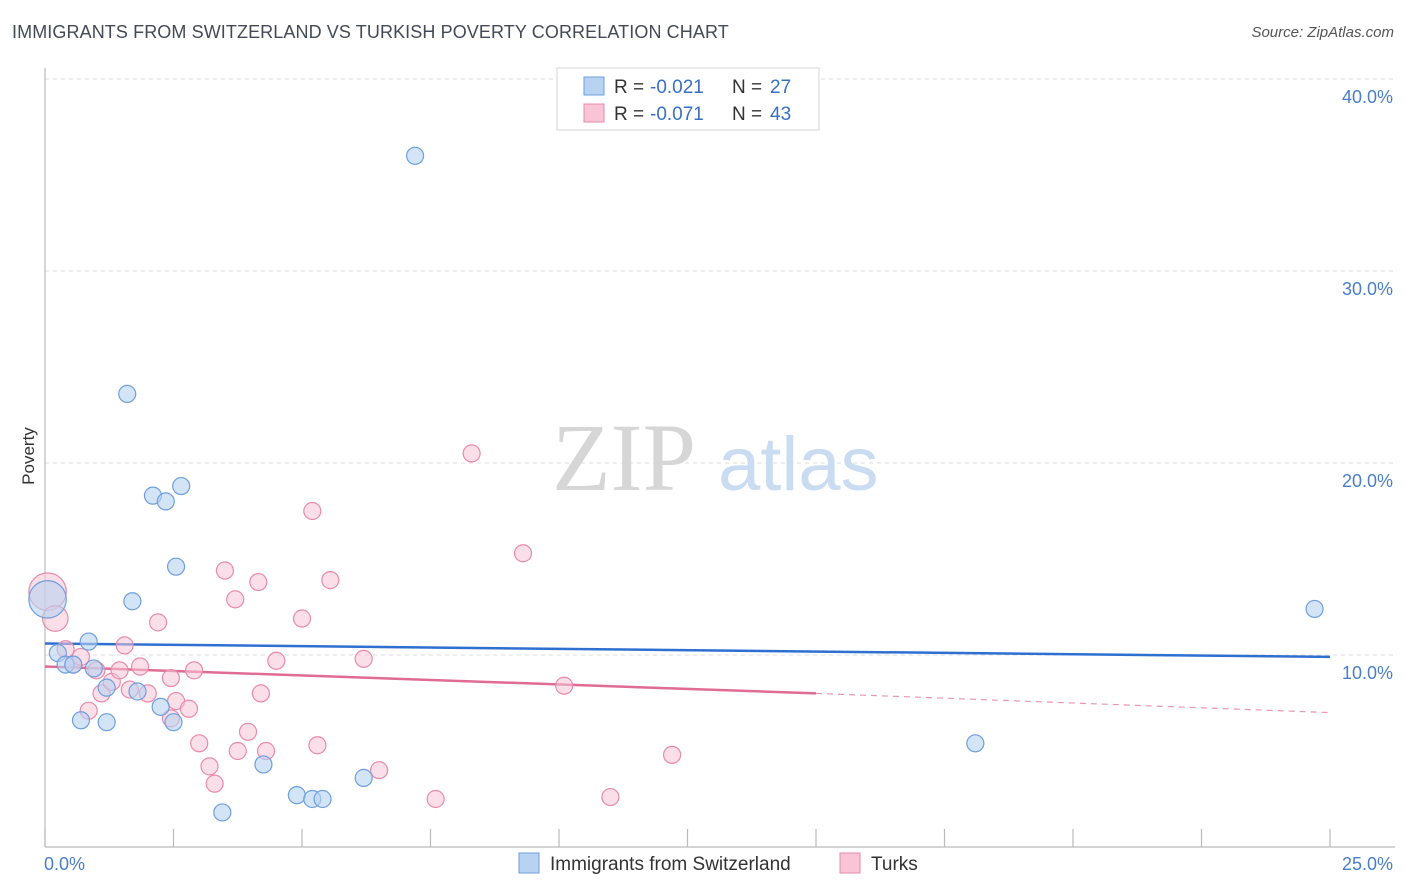 The image size is (1406, 892). Describe the element at coordinates (850, 863) in the screenshot. I see `bottom-legend-swatch-turks` at that location.